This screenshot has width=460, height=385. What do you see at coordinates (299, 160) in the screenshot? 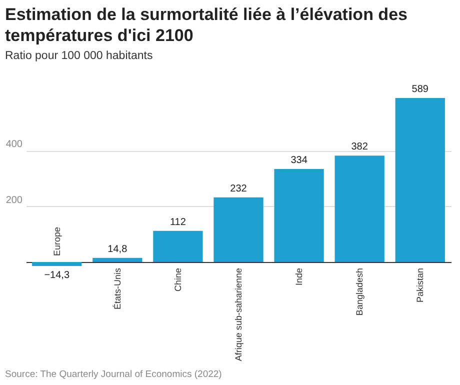
I see `data-label: 334` at bounding box center [299, 160].